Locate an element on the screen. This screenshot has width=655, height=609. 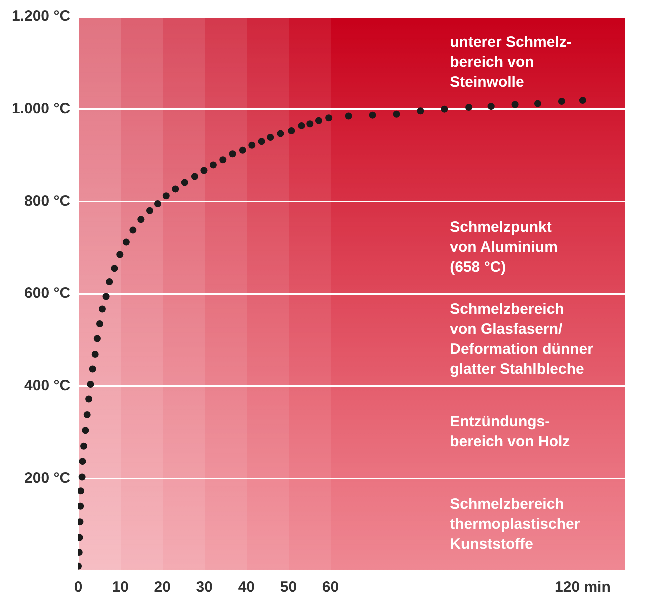
annotation: unterer Schmelz- bereich von Steinwolle is located at coordinates (511, 63).